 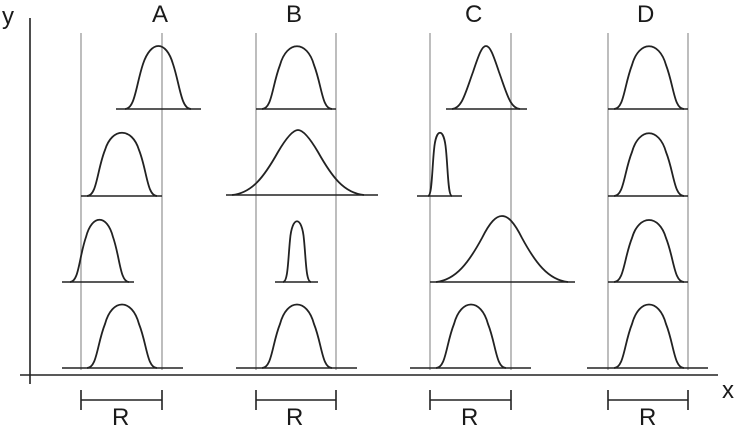 I want to click on column-label-b: B, so click(x=294, y=14).